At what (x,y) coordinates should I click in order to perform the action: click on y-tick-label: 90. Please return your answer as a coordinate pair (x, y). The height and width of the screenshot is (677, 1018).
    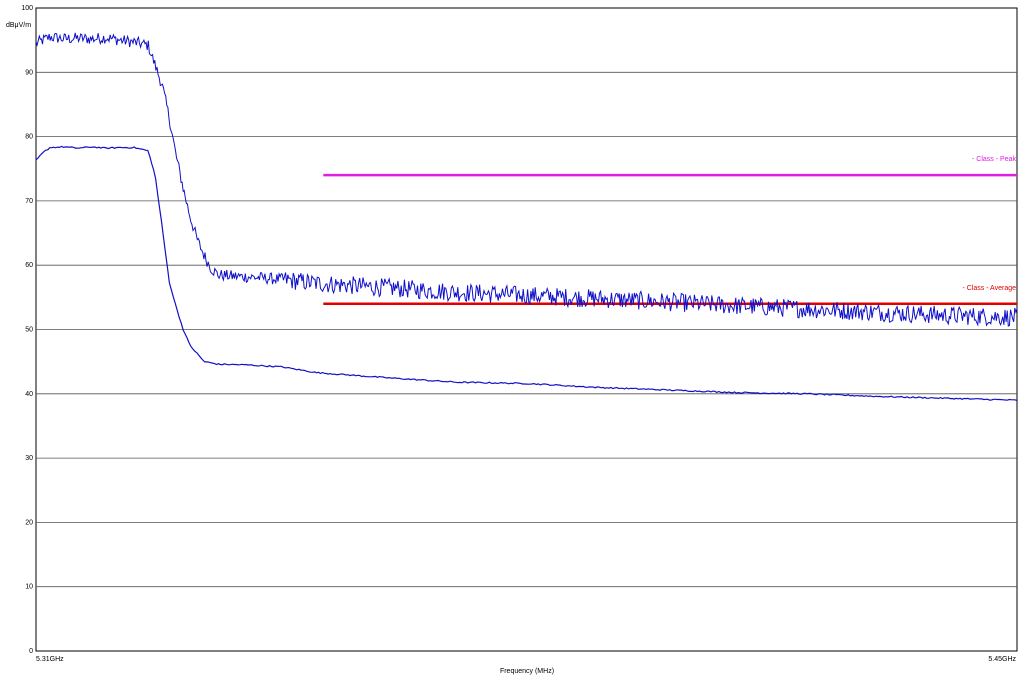
    Looking at the image, I should click on (29, 72).